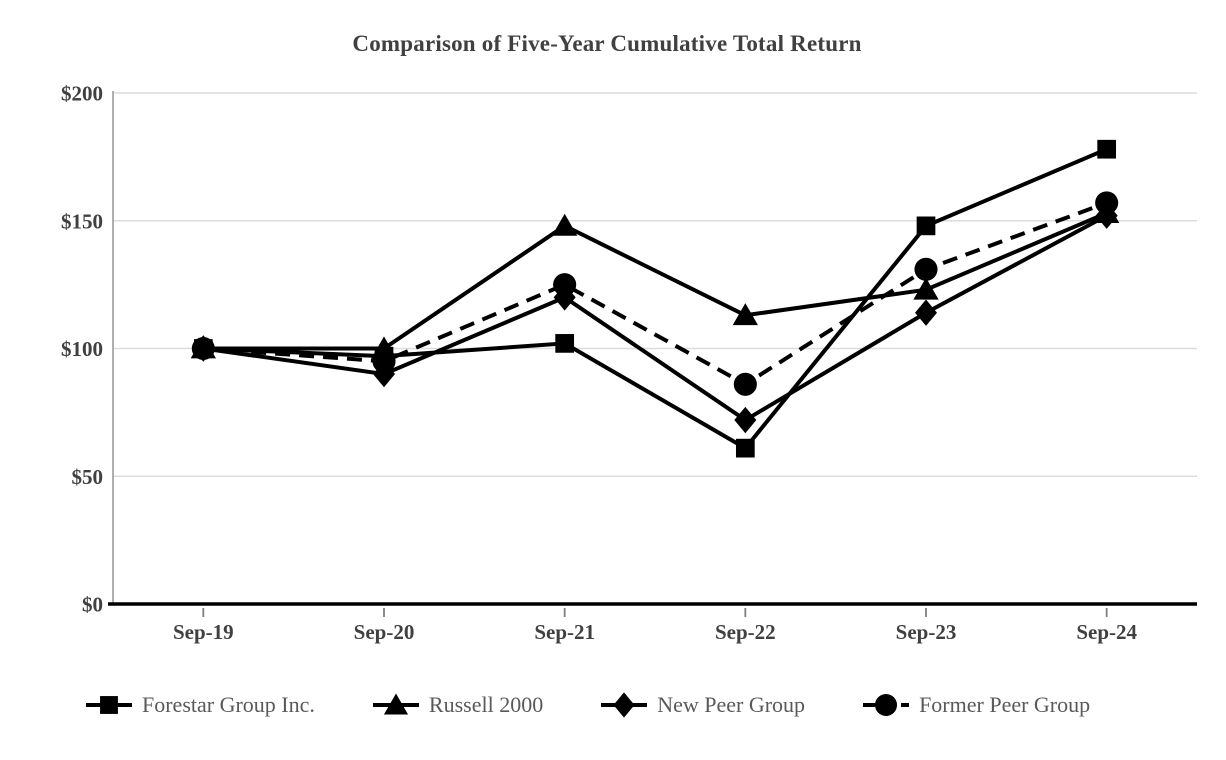 Image resolution: width=1226 pixels, height=760 pixels. Describe the element at coordinates (926, 632) in the screenshot. I see `x-tick-label: Sep-23` at that location.